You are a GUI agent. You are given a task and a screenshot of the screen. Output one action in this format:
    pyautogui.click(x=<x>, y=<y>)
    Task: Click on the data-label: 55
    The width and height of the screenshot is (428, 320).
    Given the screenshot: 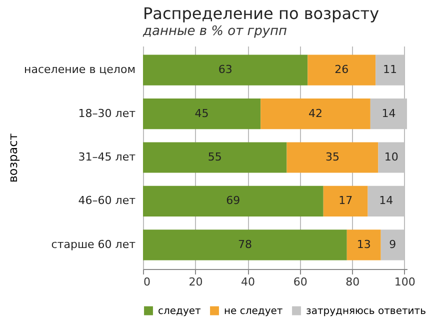 What is the action you would take?
    pyautogui.click(x=215, y=157)
    